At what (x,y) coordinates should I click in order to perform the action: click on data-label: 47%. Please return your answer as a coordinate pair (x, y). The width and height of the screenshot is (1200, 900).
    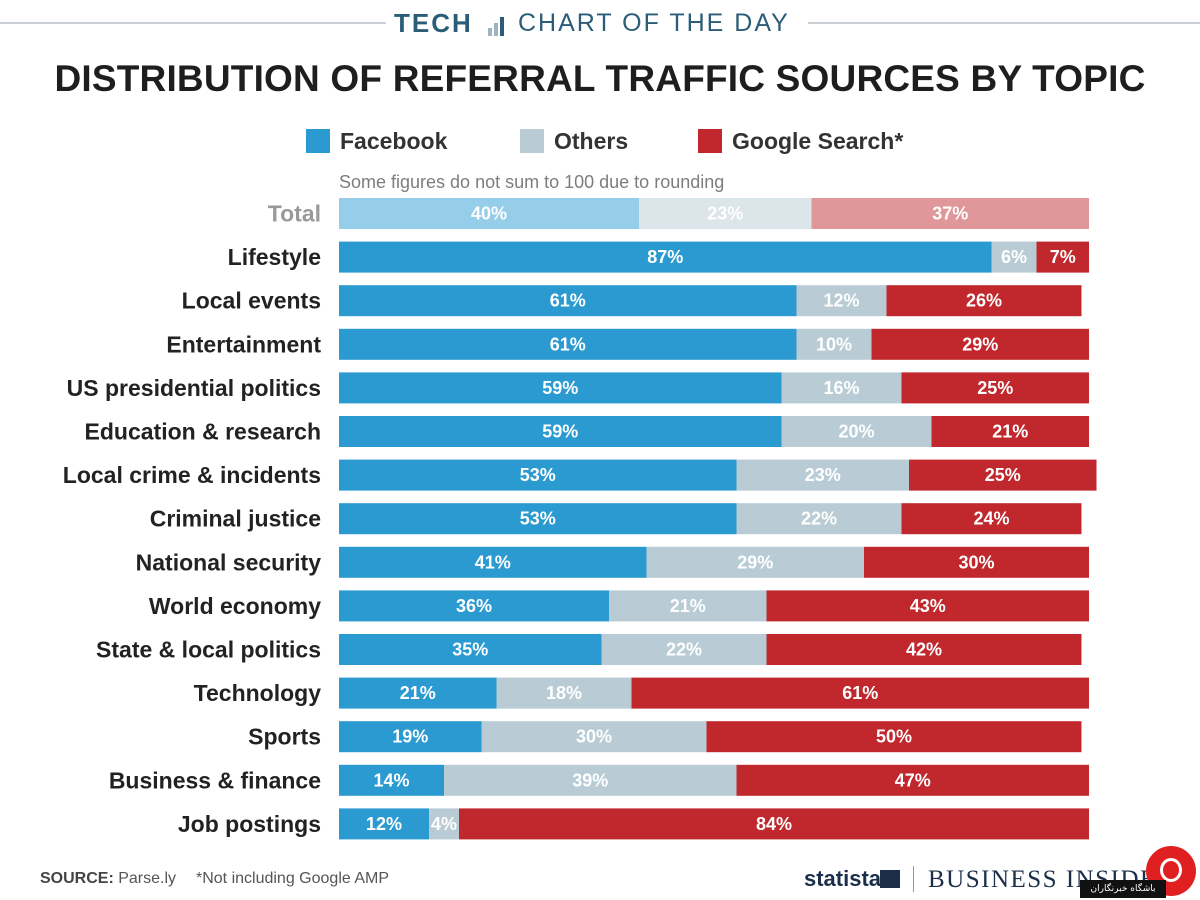
    Looking at the image, I should click on (913, 780).